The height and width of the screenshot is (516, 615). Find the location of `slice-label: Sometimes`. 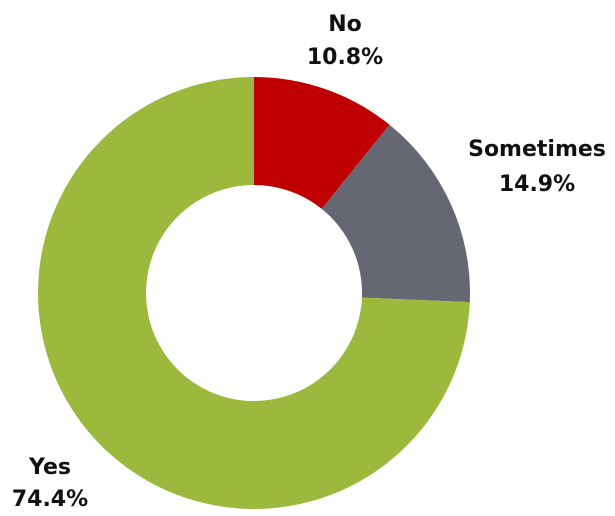

slice-label: Sometimes is located at coordinates (537, 149).